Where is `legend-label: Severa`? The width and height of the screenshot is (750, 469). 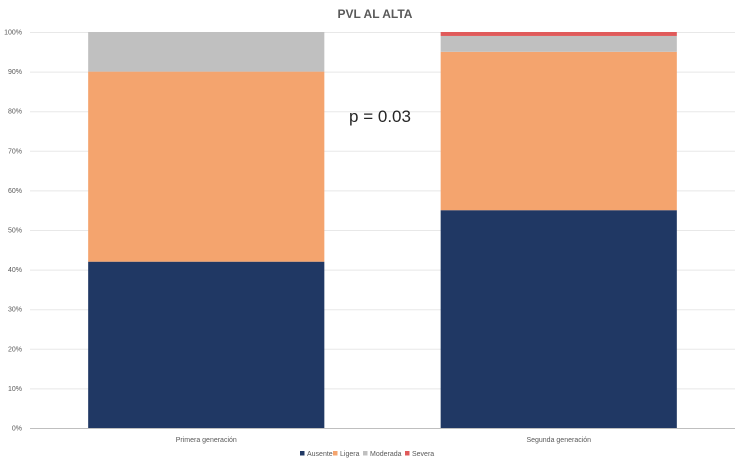
legend-label: Severa is located at coordinates (423, 454).